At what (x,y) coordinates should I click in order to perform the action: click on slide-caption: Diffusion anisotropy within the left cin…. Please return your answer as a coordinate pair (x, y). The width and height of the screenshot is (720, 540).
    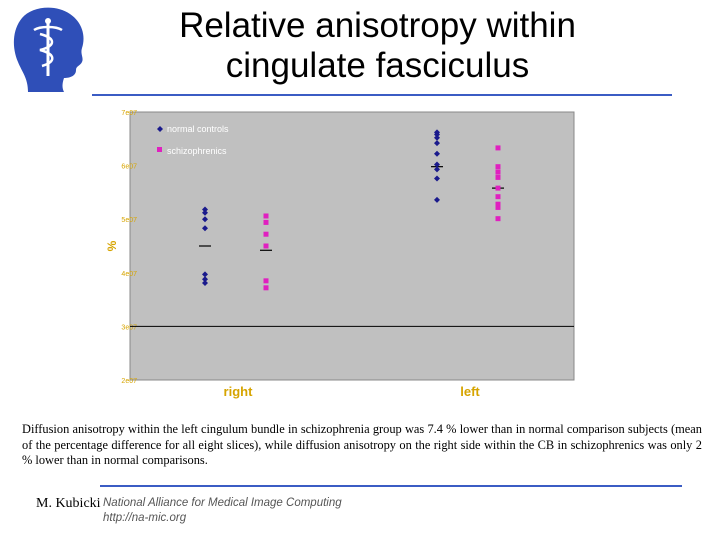
    Looking at the image, I should click on (362, 444).